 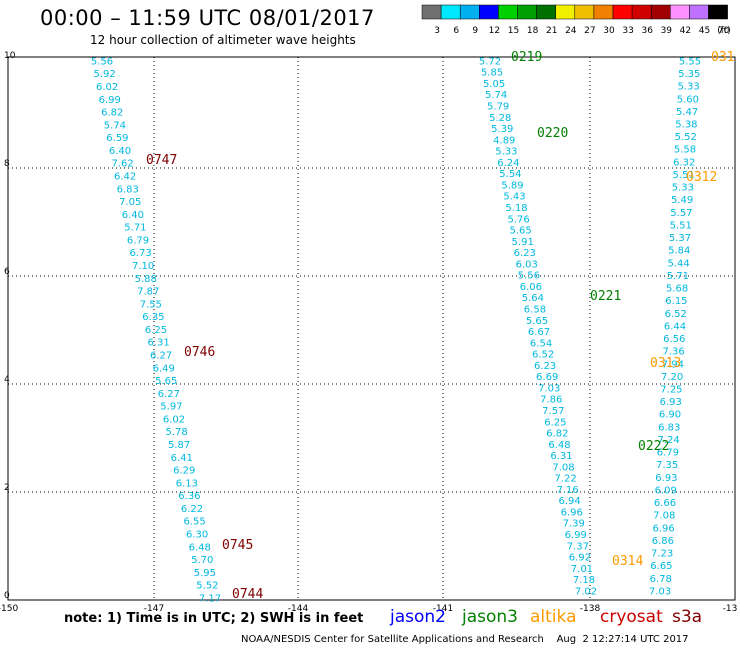 What do you see at coordinates (576, 20) in the screenshot?
I see `color-scale-legend: 3 6 9 12 15 18 21 24 27 30 33 36 39 42 45 70(ft)` at bounding box center [576, 20].